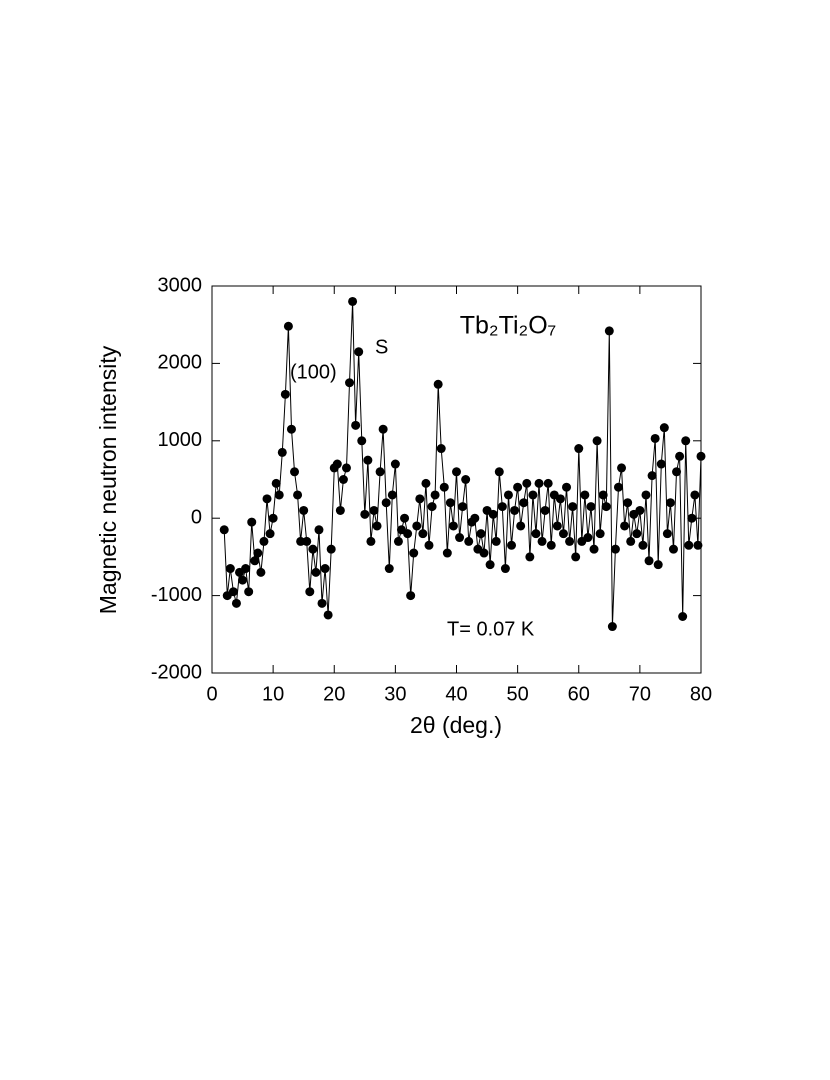 The image size is (830, 1080). I want to click on x-axis-label: 2θ (deg.), so click(456, 725).